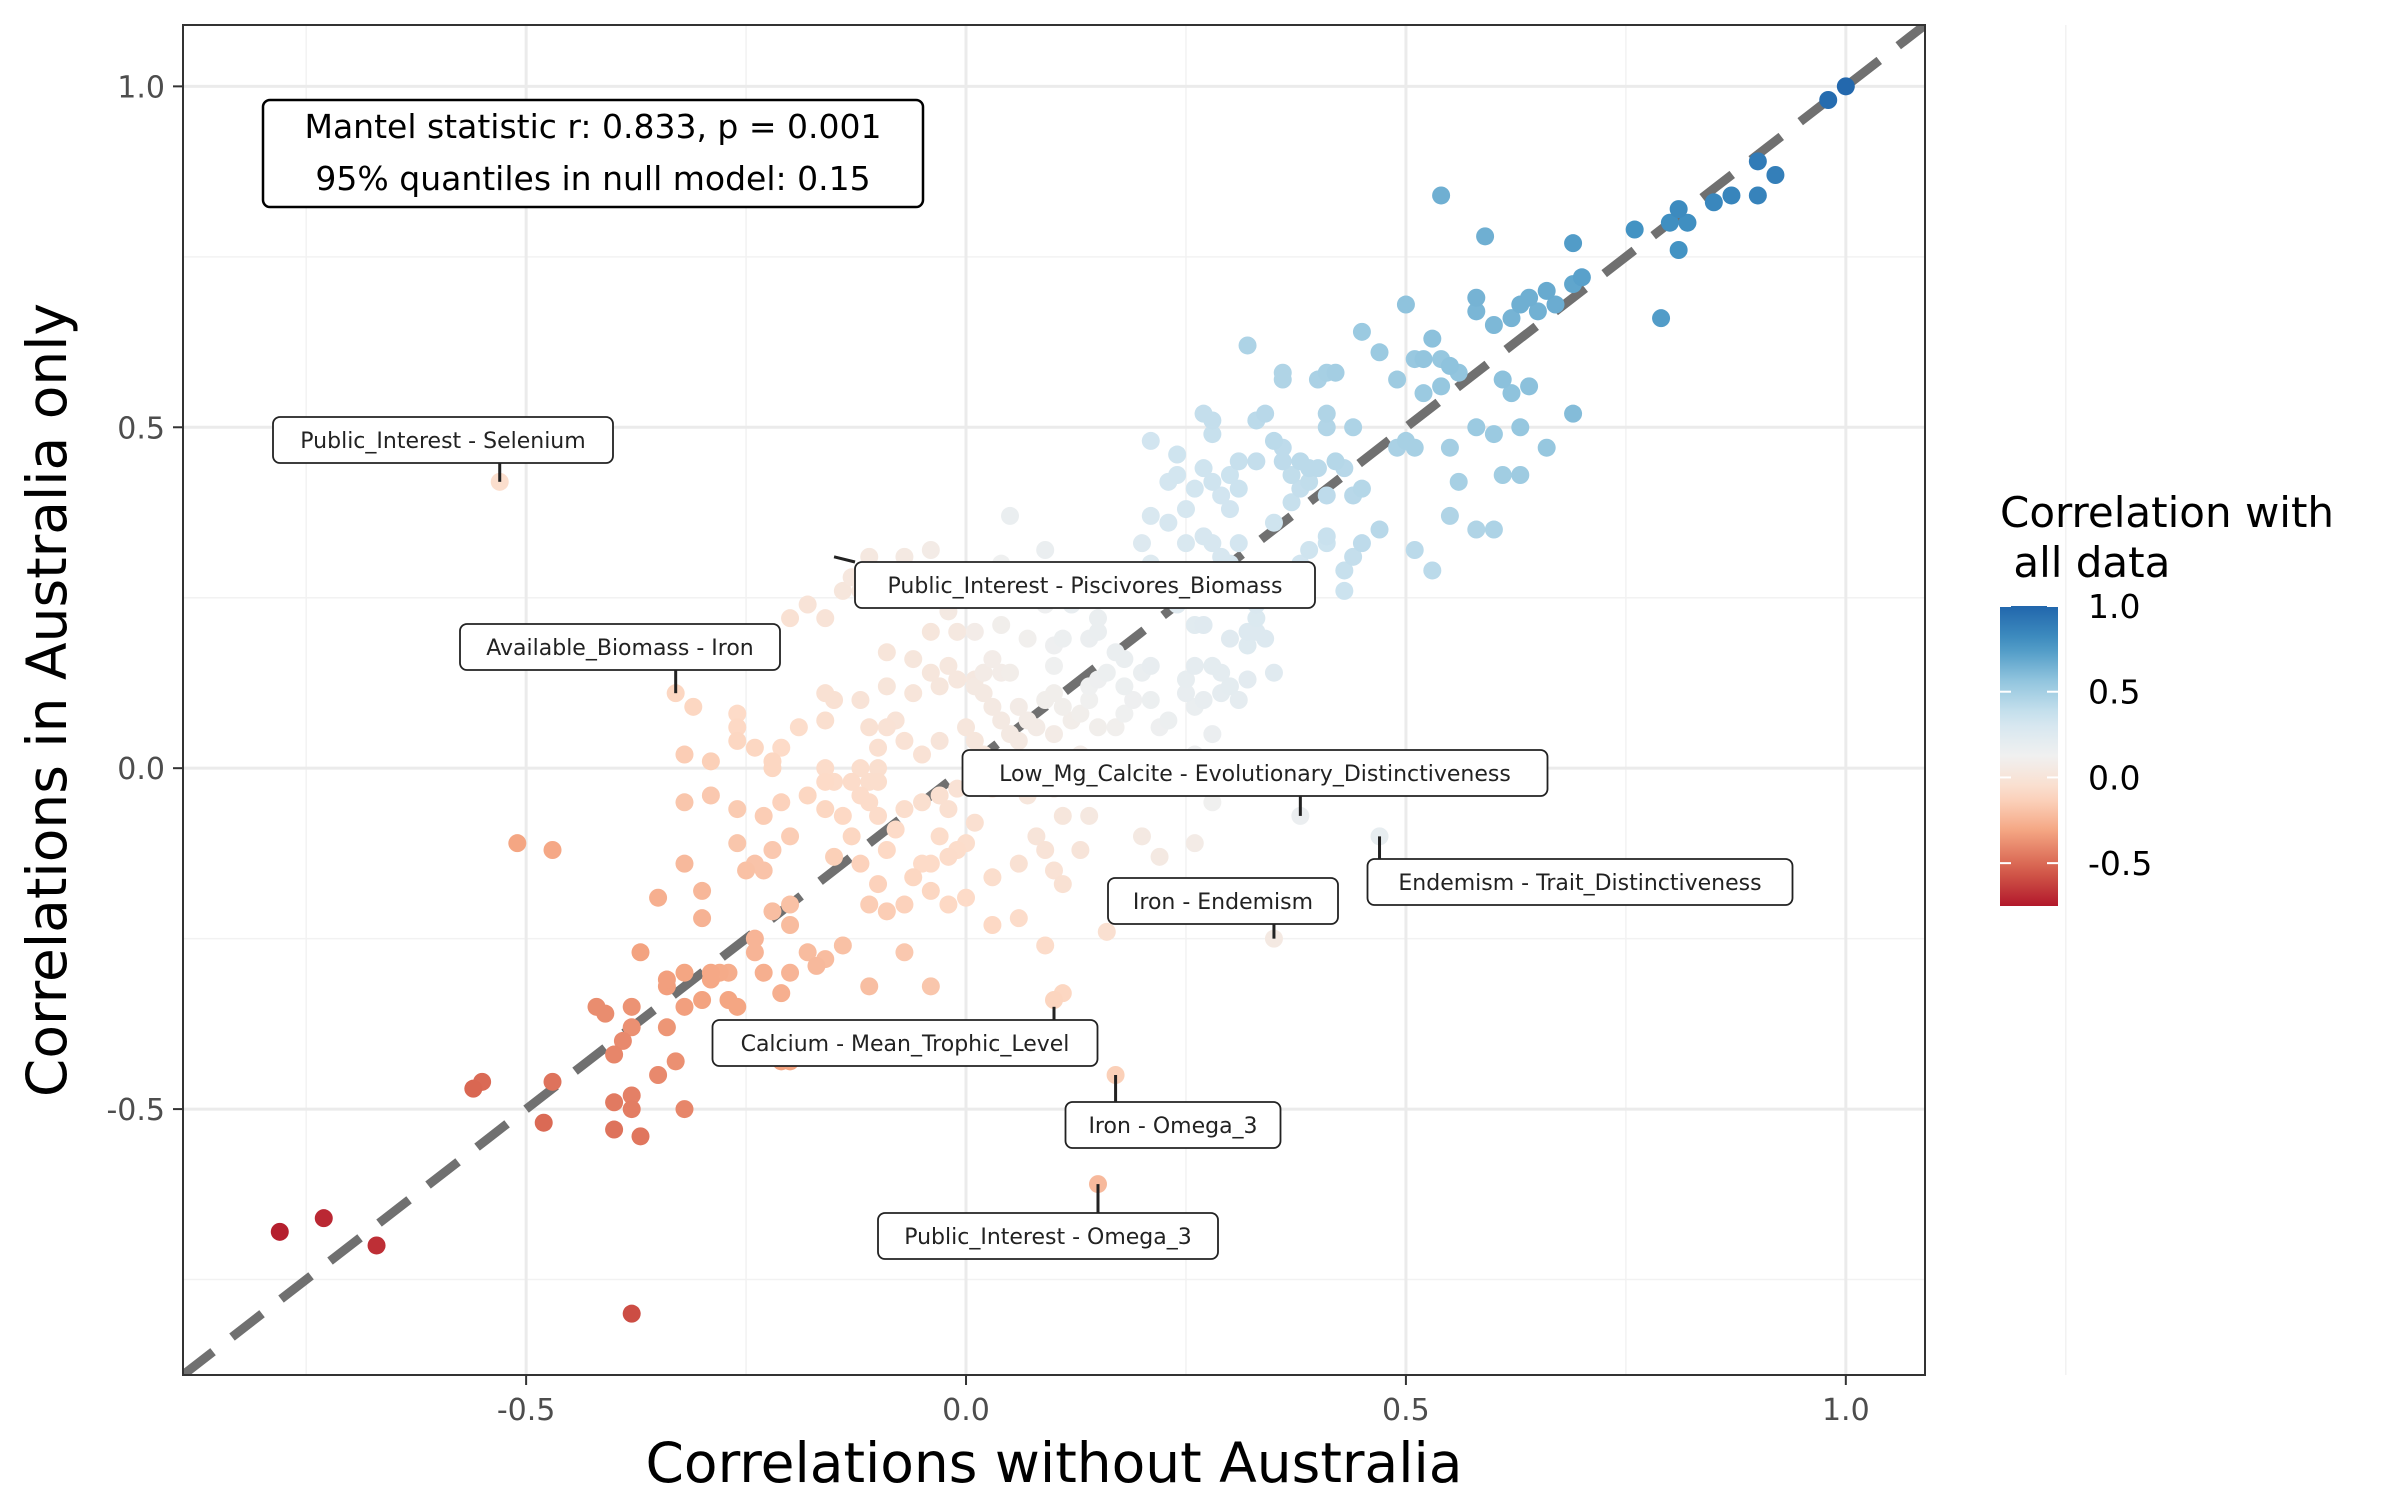  I want to click on x-axis-ticks: -0.5 0.0 0.5 1.0, so click(1183, 1401).